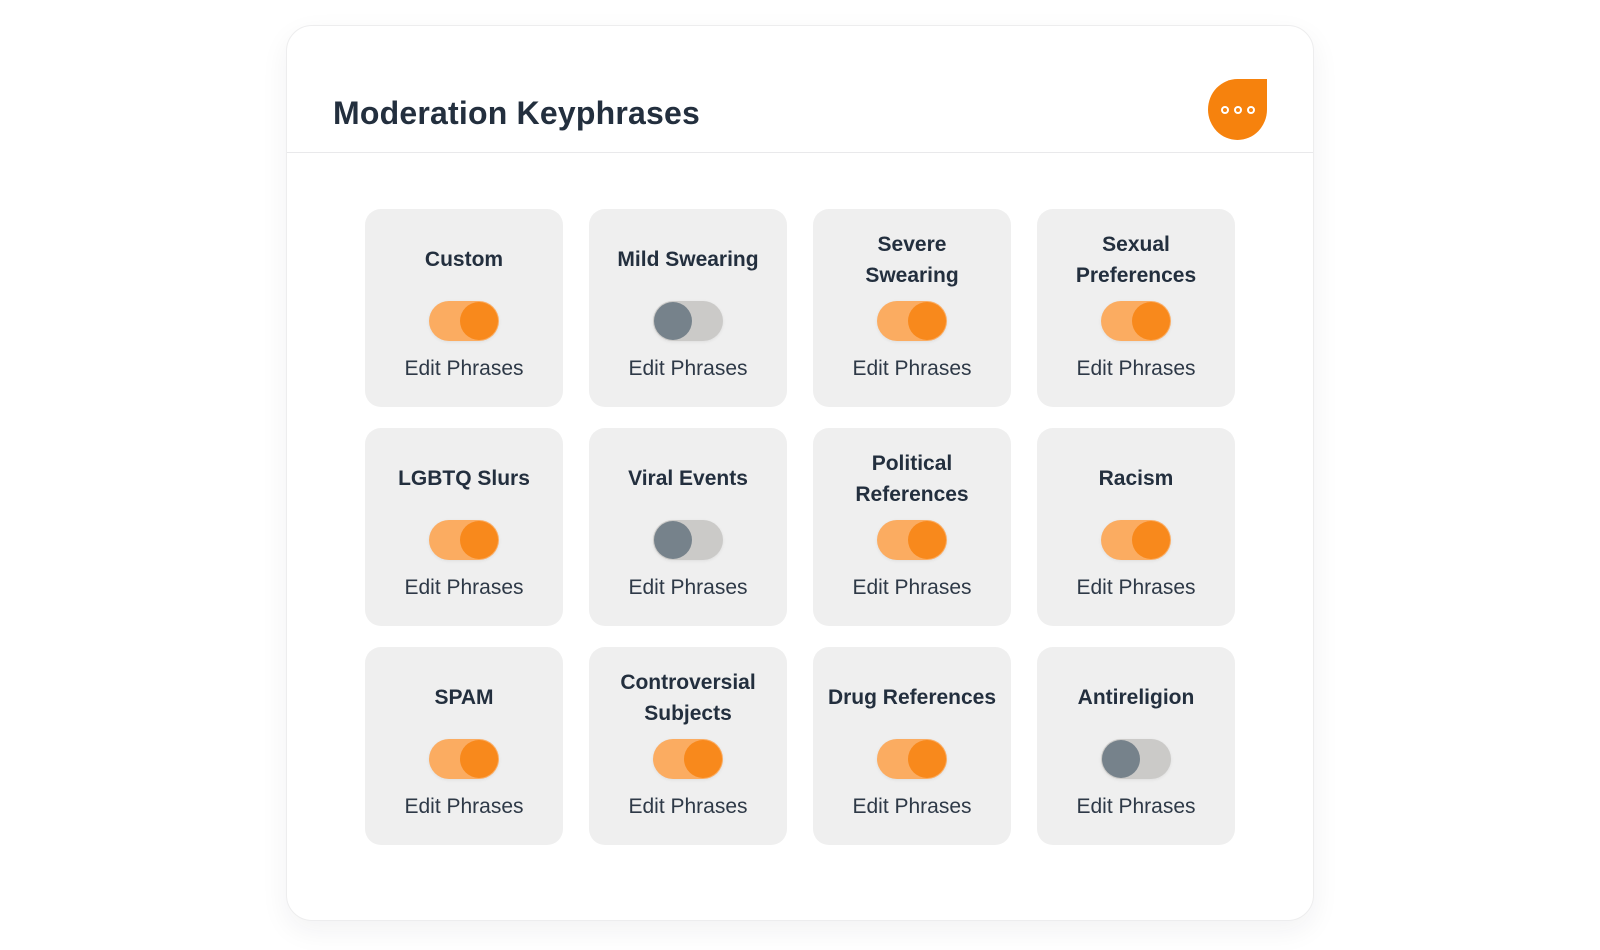  I want to click on toggle-switch-custom, so click(464, 321).